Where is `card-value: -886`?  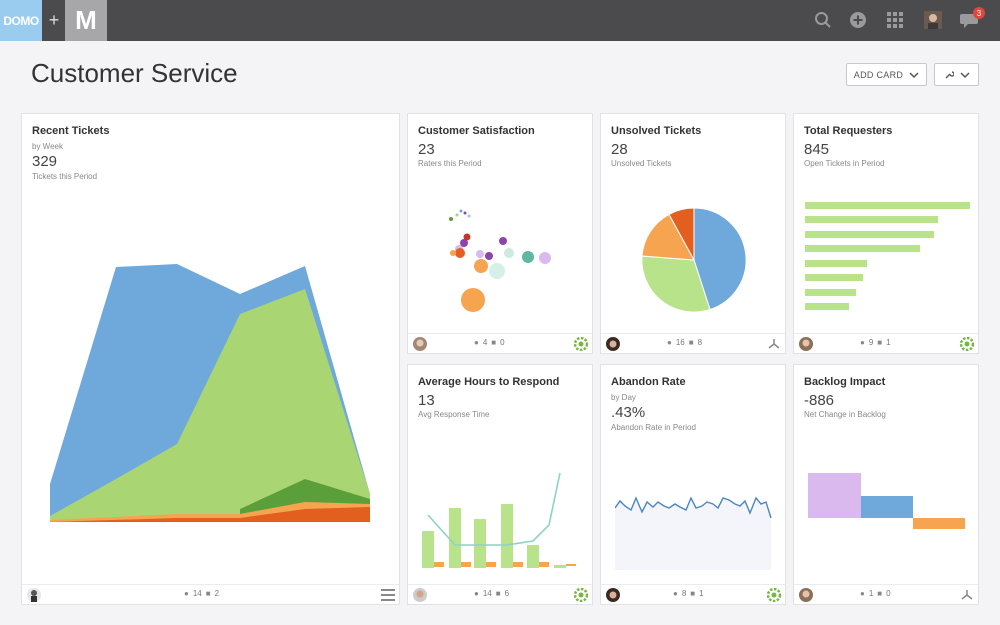 card-value: -886 is located at coordinates (819, 400).